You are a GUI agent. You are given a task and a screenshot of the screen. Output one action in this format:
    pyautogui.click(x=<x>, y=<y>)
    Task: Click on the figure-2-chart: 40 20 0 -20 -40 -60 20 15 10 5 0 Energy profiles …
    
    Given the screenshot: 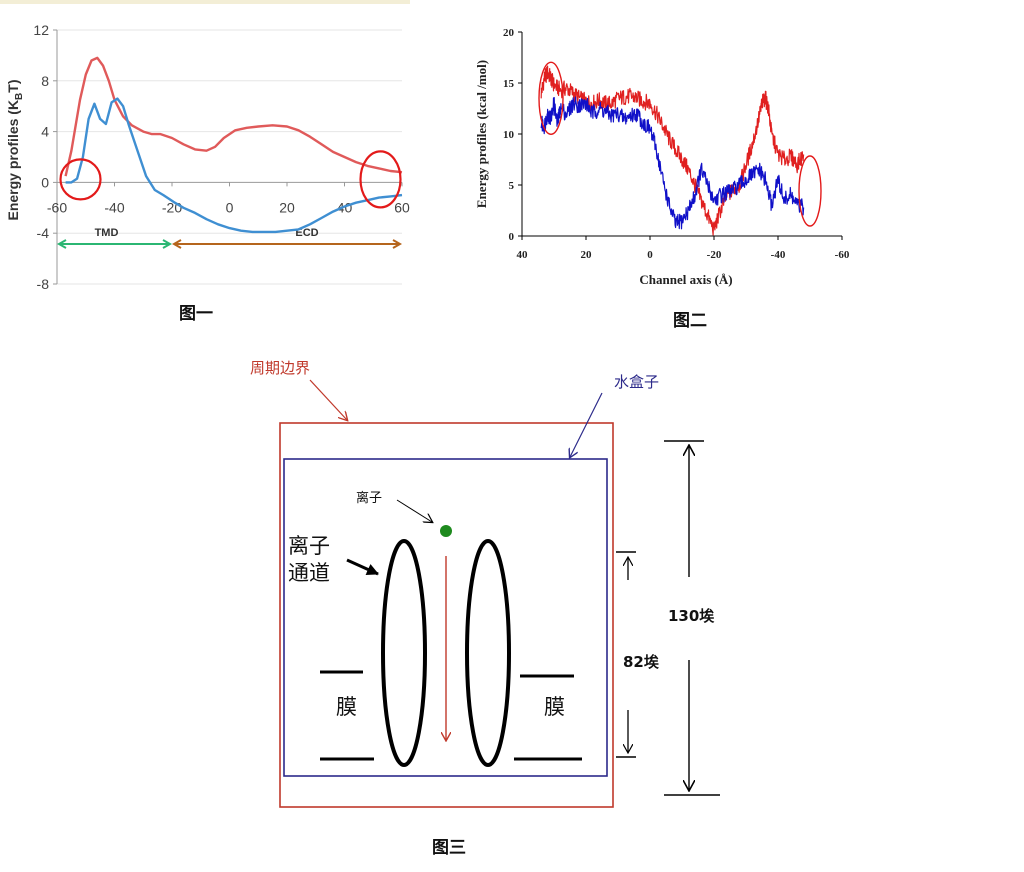 What is the action you would take?
    pyautogui.click(x=662, y=179)
    